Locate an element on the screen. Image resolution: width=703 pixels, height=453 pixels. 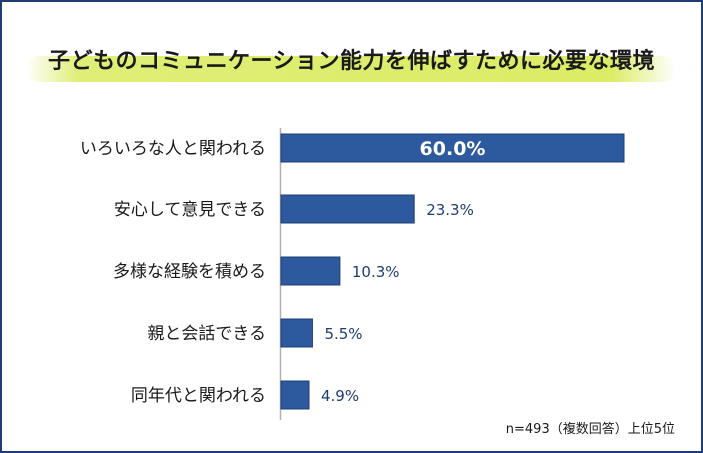
sample-note: n=493（複数回答）上位5位 is located at coordinates (590, 429).